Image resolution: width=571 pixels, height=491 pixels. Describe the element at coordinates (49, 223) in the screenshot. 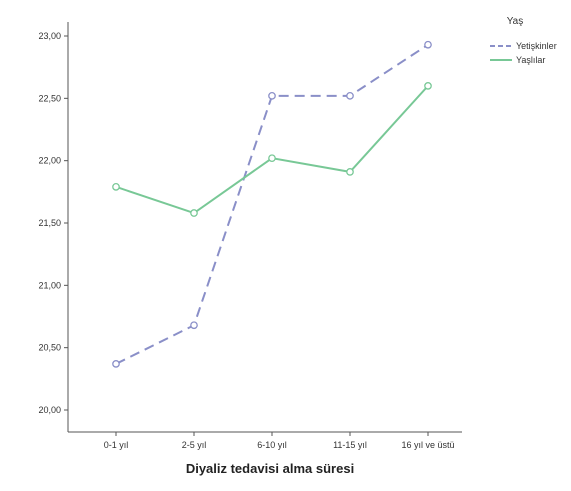

I see `y-tick-label: 21,50` at that location.